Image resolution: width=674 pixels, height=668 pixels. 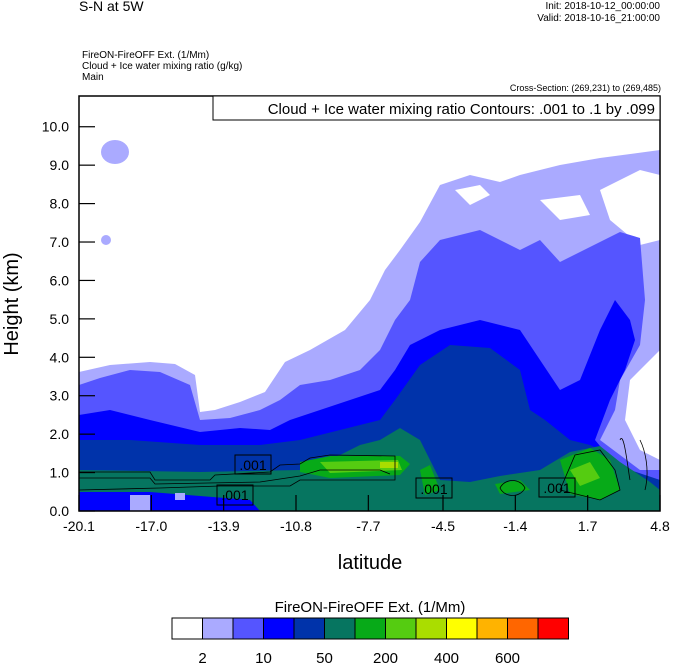 I want to click on colorbar-title: FireON-FireOFF Ext. (1/Mm), so click(x=370, y=607).